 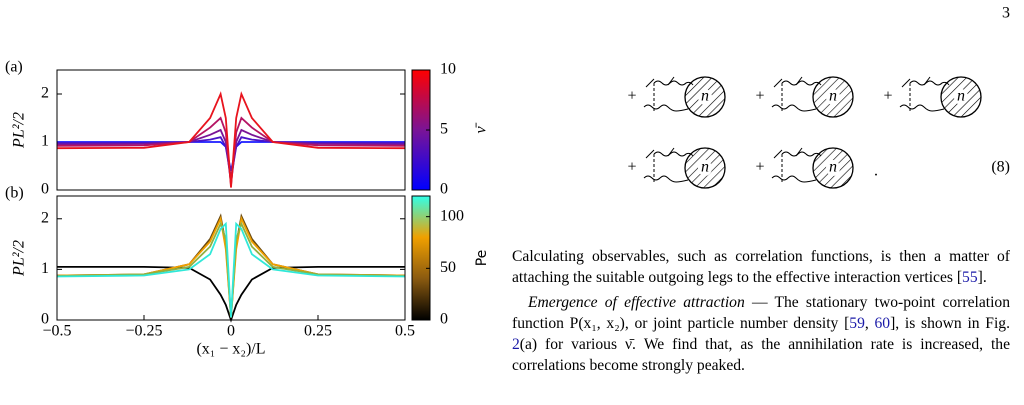 What do you see at coordinates (950, 323) in the screenshot?
I see `text-run: ], is shown in Fig.` at bounding box center [950, 323].